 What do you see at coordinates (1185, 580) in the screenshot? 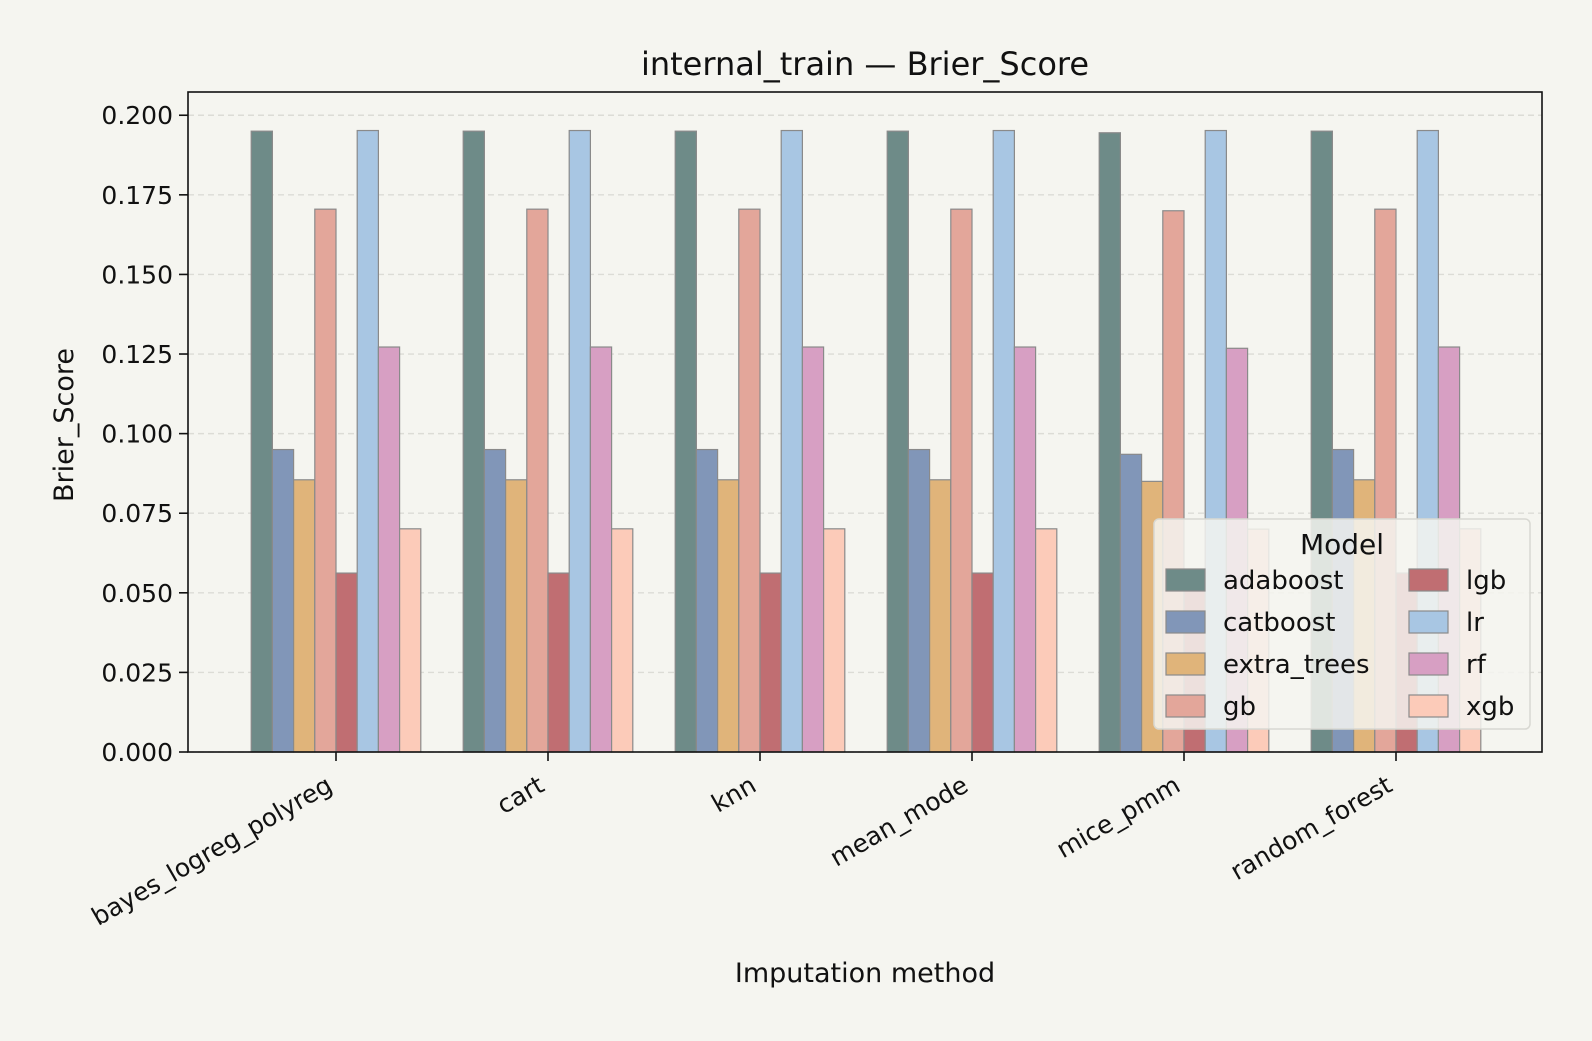
I see `legend-swatch-adaboost` at bounding box center [1185, 580].